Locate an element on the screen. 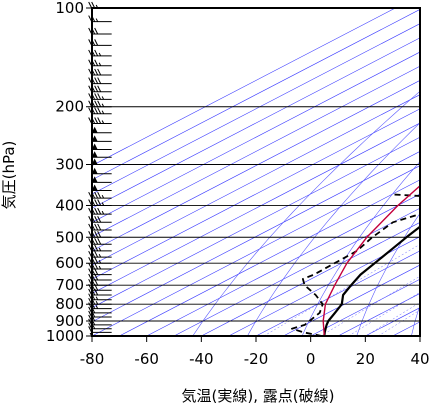 Image resolution: width=431 pixels, height=408 pixels. parcel-line is located at coordinates (371, 260).